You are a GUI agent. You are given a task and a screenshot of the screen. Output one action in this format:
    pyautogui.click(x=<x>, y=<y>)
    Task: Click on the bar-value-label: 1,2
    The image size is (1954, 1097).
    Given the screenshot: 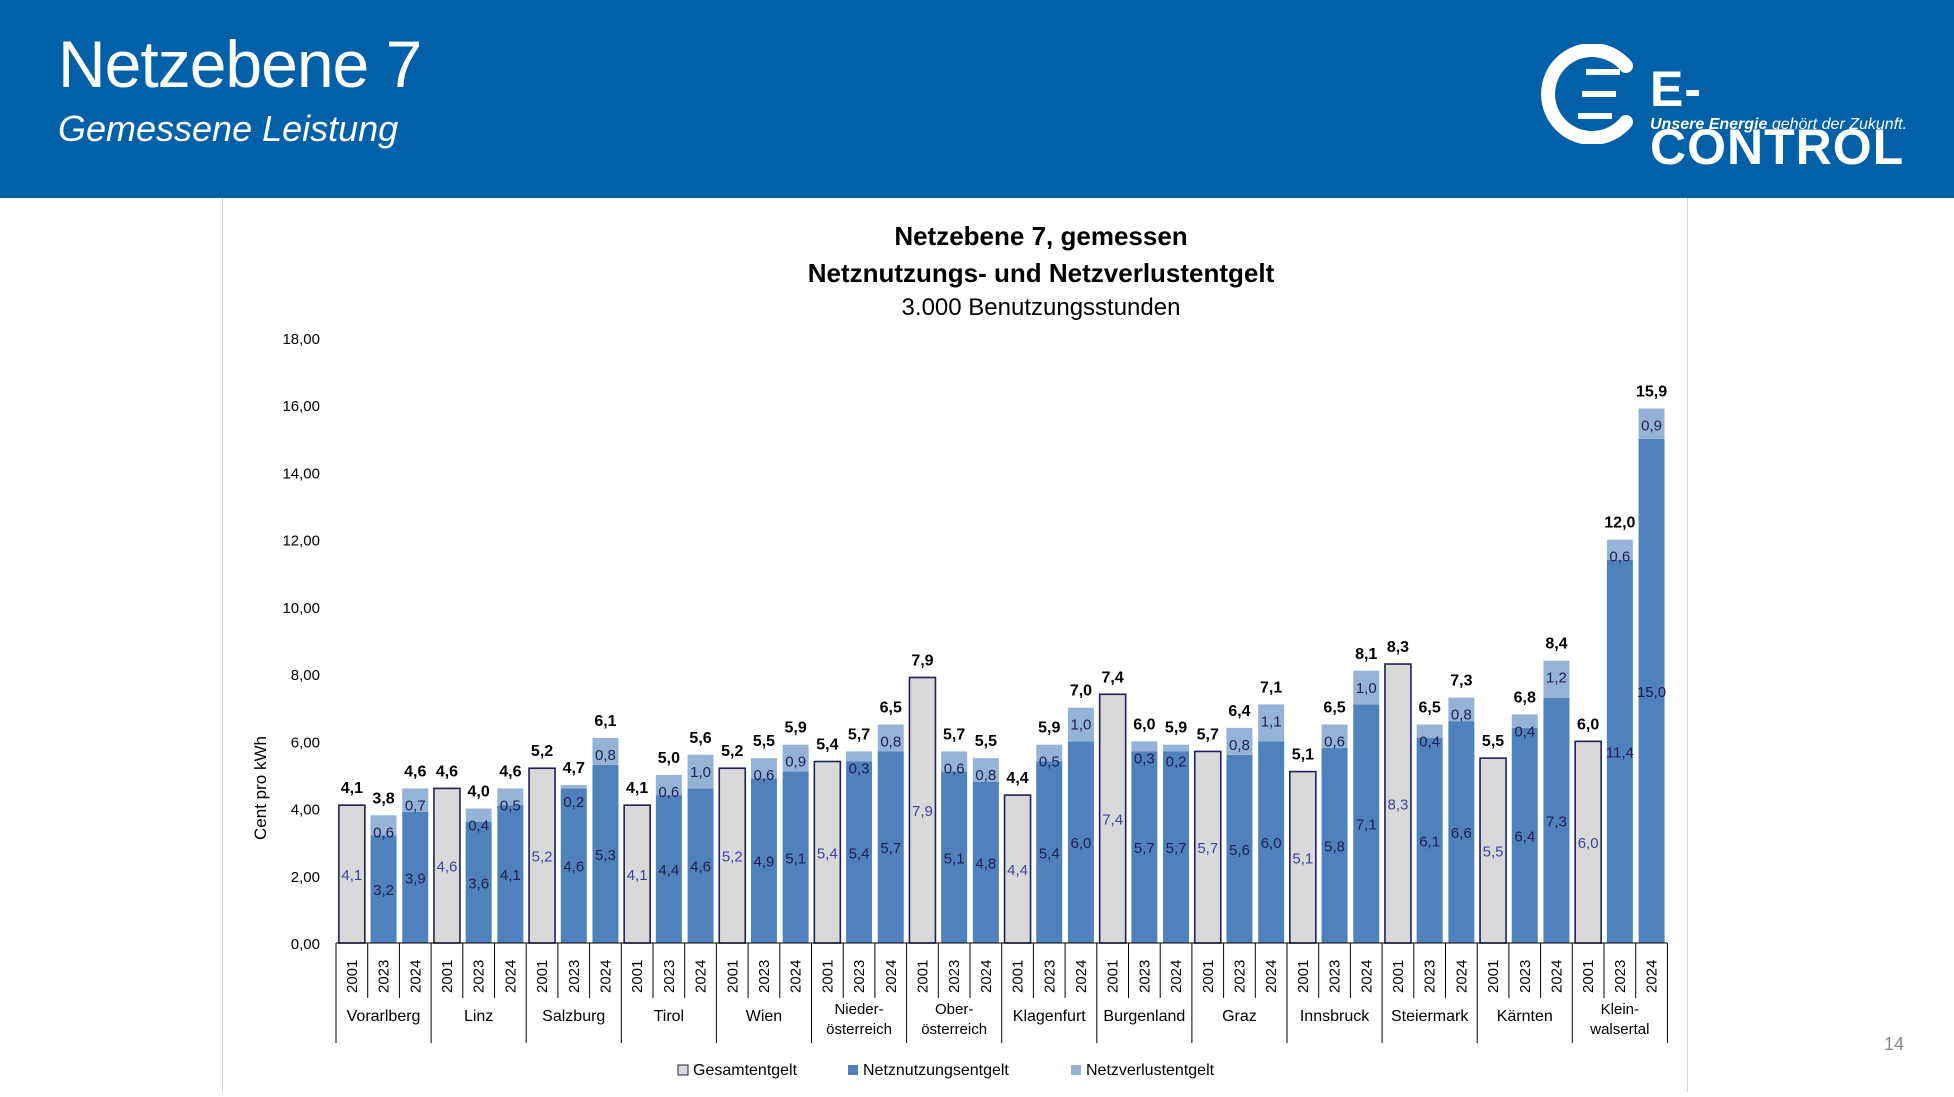 What is the action you would take?
    pyautogui.click(x=1556, y=678)
    